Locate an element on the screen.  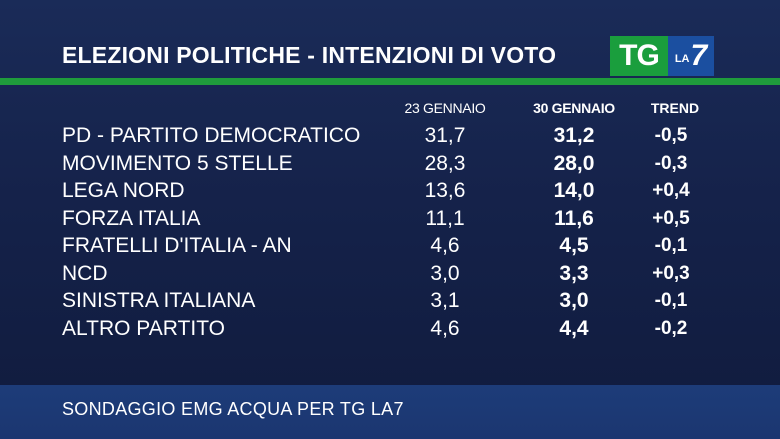
trend-value: -0,5 is located at coordinates (671, 135).